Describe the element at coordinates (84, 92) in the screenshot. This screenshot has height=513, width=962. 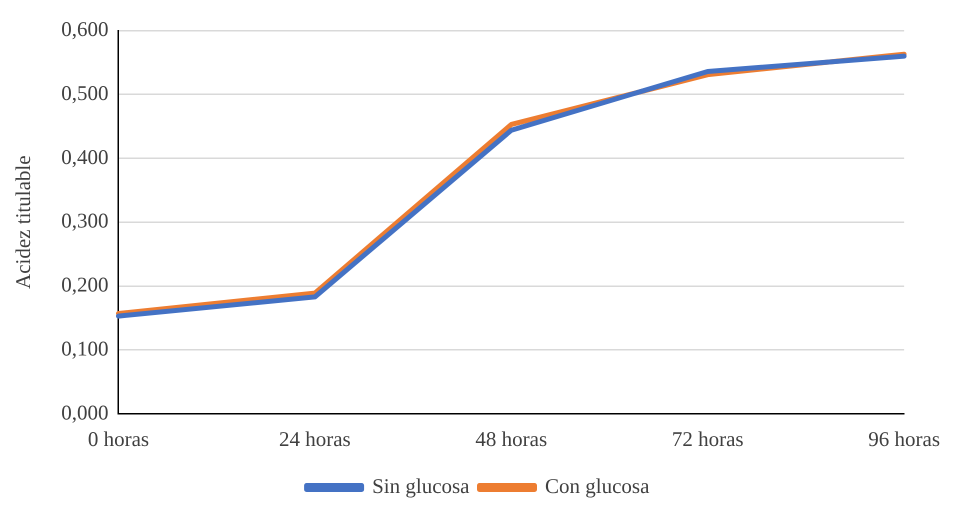
I see `y-tick-label: 0,500` at that location.